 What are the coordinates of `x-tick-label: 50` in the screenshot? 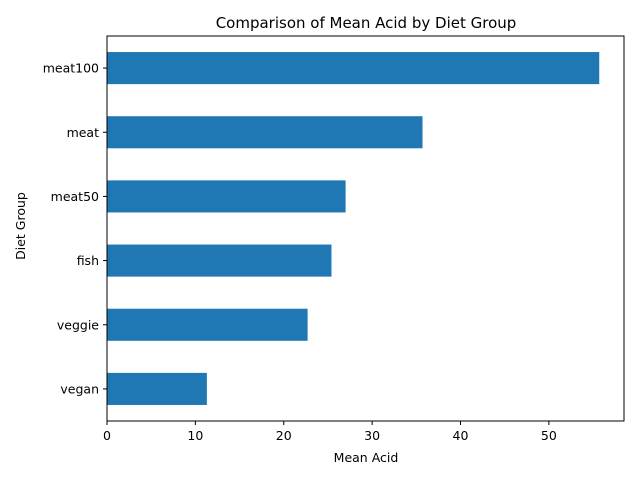 It's located at (549, 435).